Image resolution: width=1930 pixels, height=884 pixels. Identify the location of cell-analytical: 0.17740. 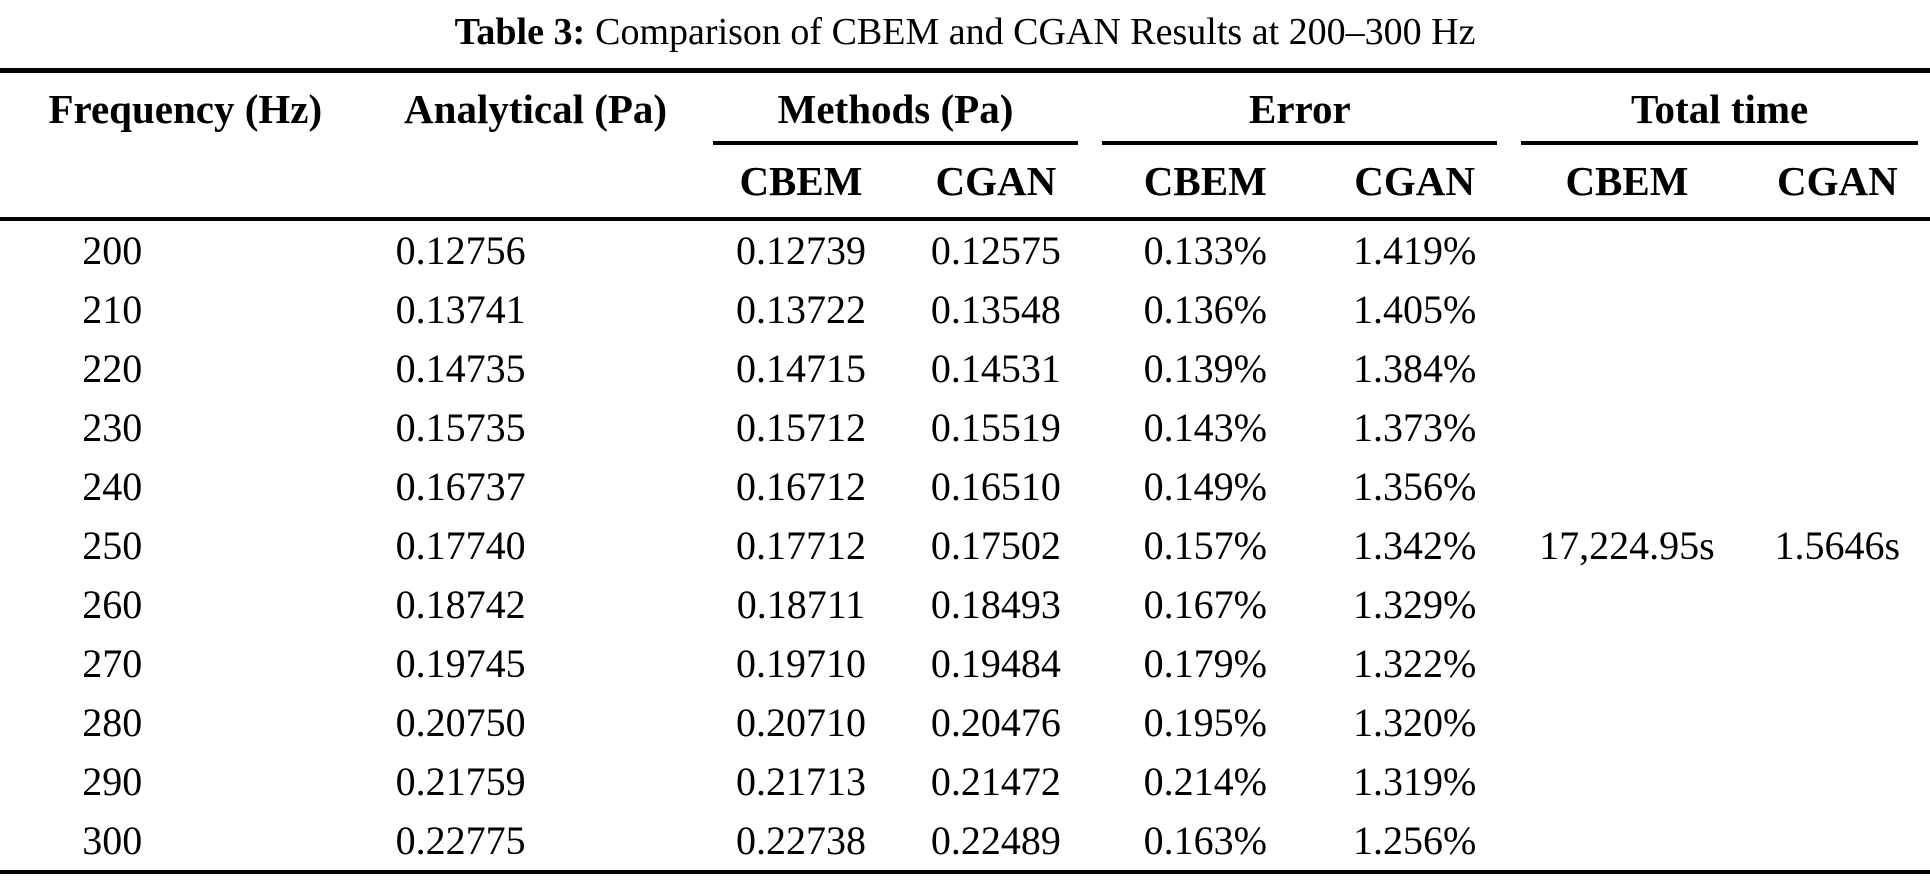
(460, 545).